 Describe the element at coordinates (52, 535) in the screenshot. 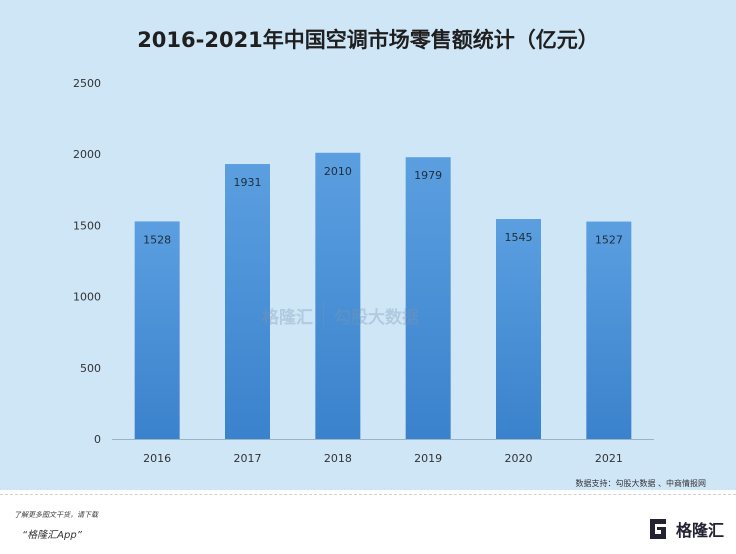

I see `footer-app-name: “格隆汇App”` at that location.